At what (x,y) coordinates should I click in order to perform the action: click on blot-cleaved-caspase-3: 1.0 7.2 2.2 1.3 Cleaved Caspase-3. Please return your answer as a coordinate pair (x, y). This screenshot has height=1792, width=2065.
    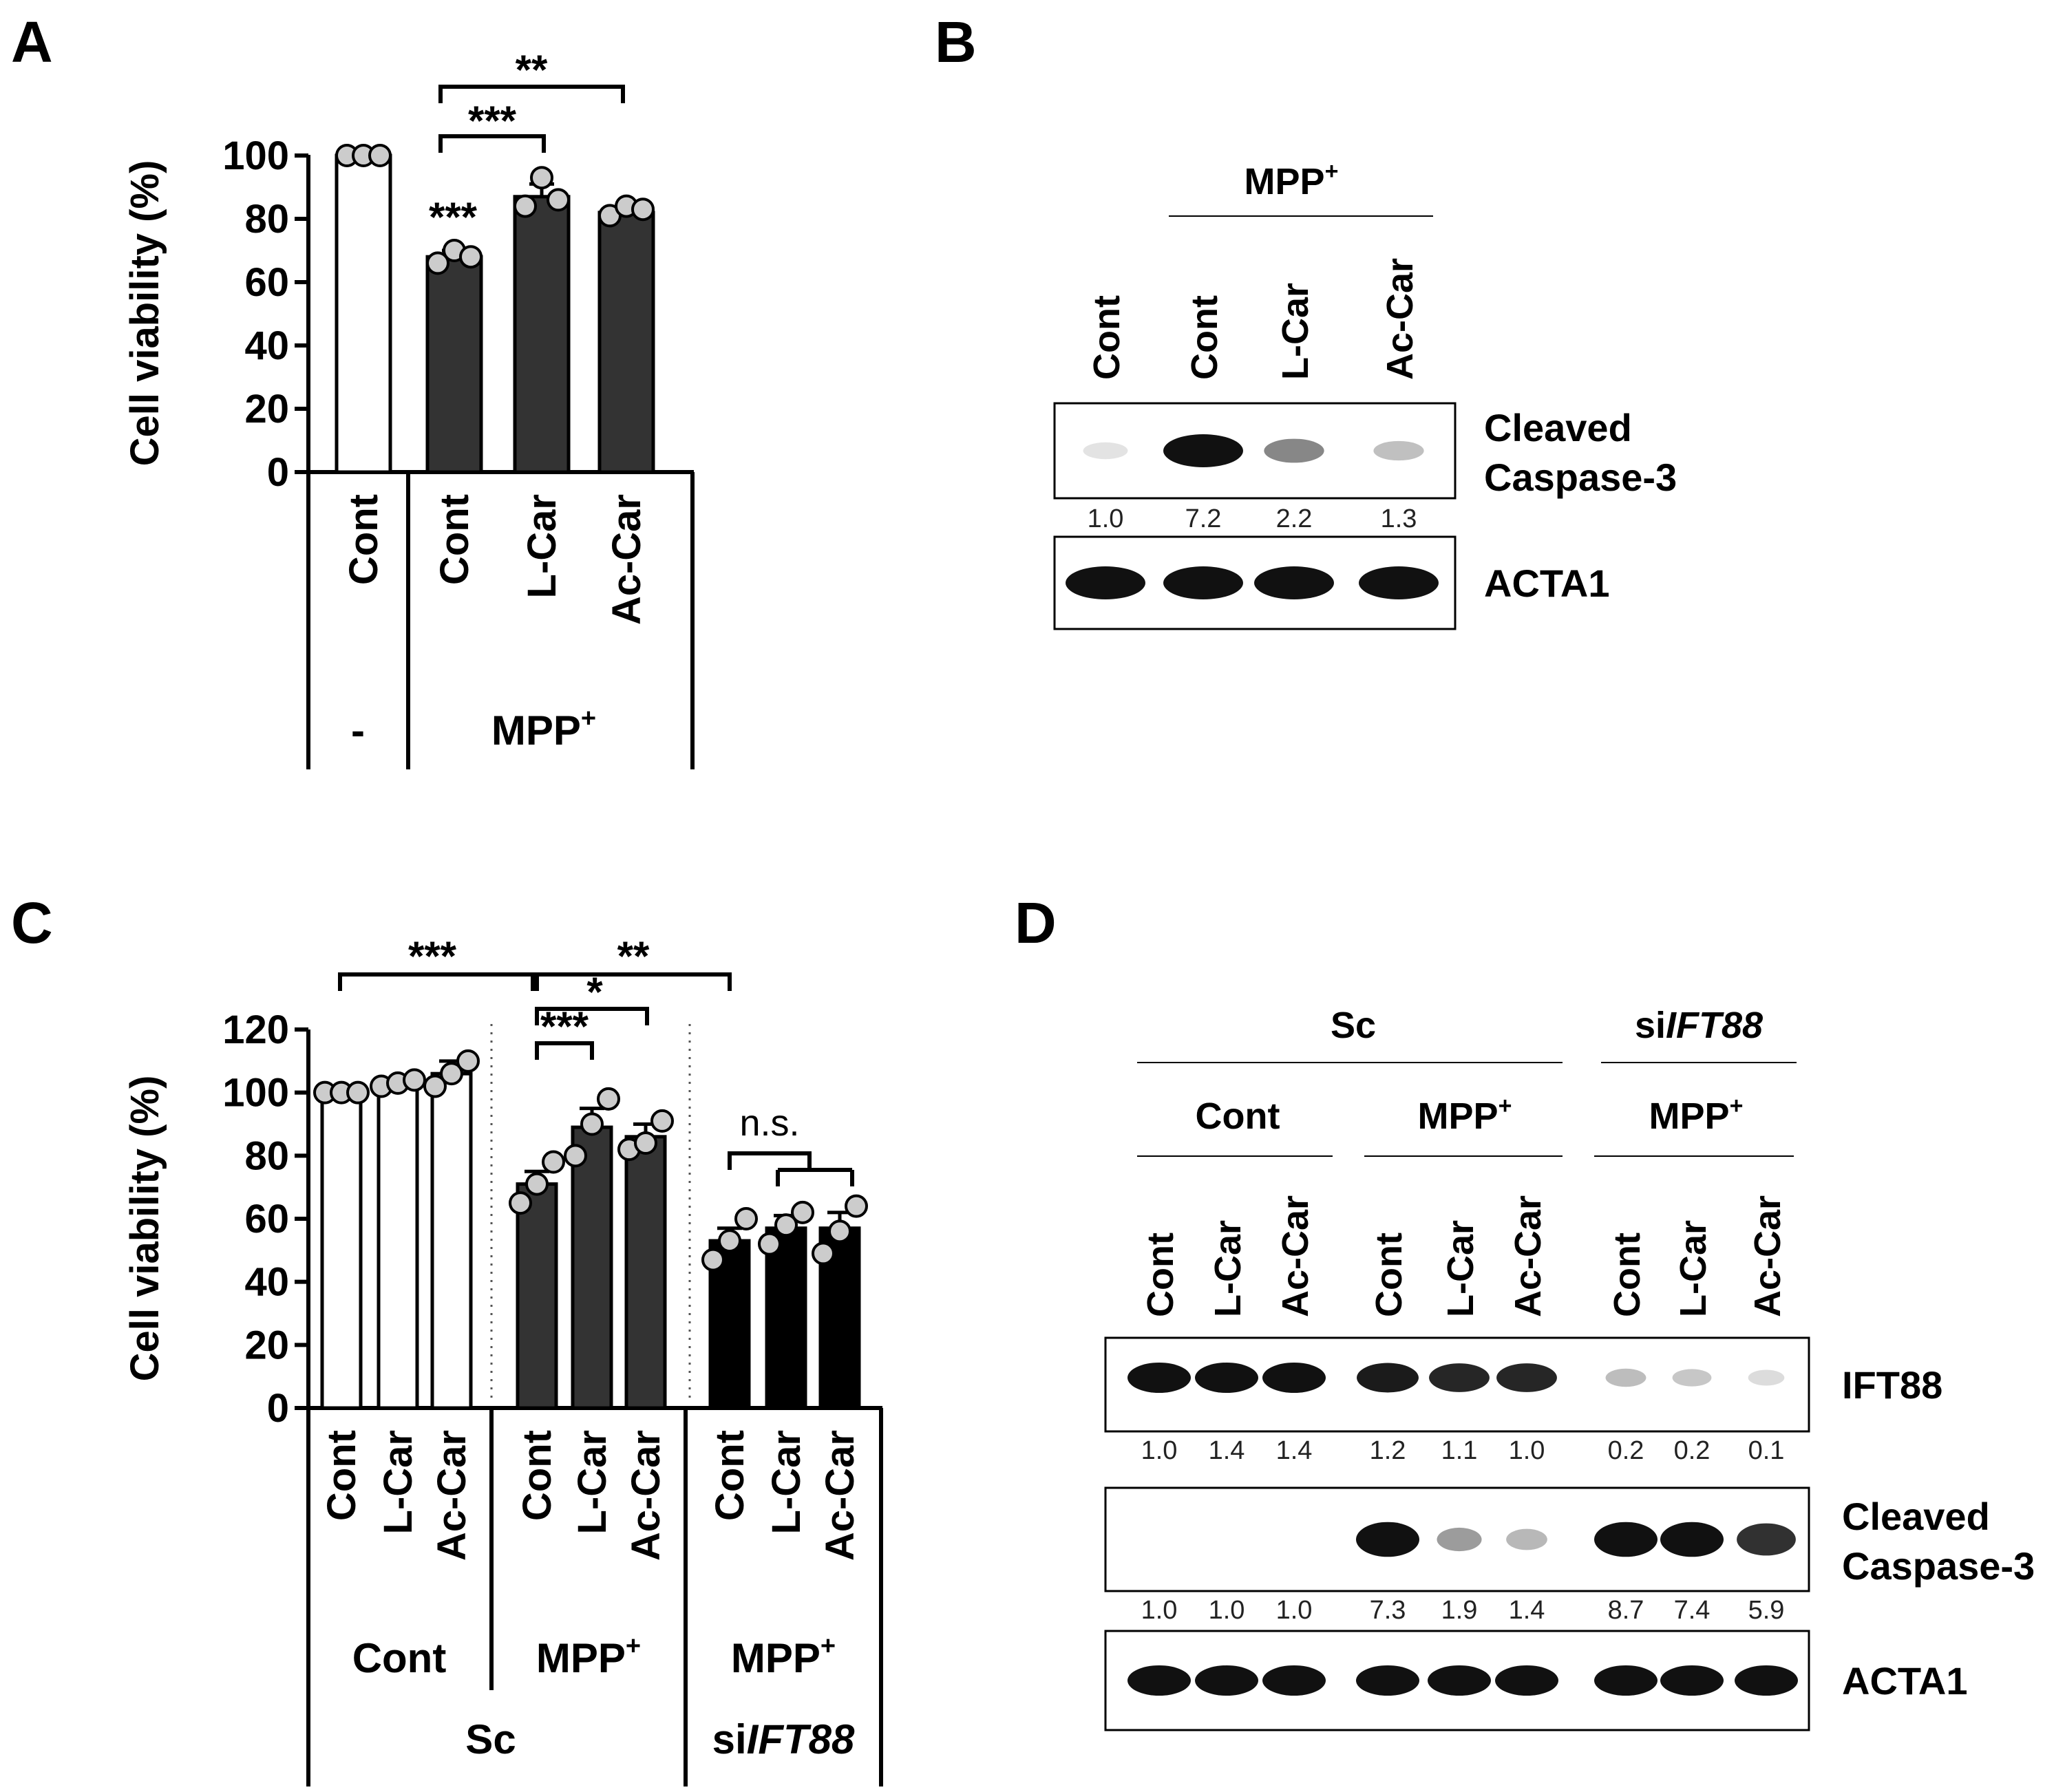
    Looking at the image, I should click on (1365, 468).